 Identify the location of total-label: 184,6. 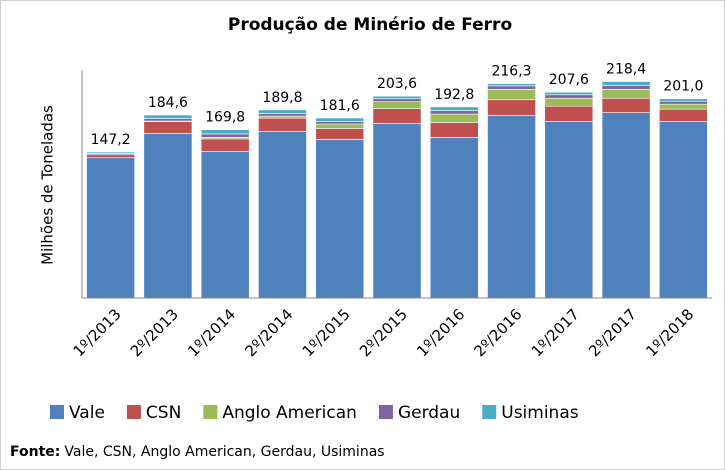
(168, 103).